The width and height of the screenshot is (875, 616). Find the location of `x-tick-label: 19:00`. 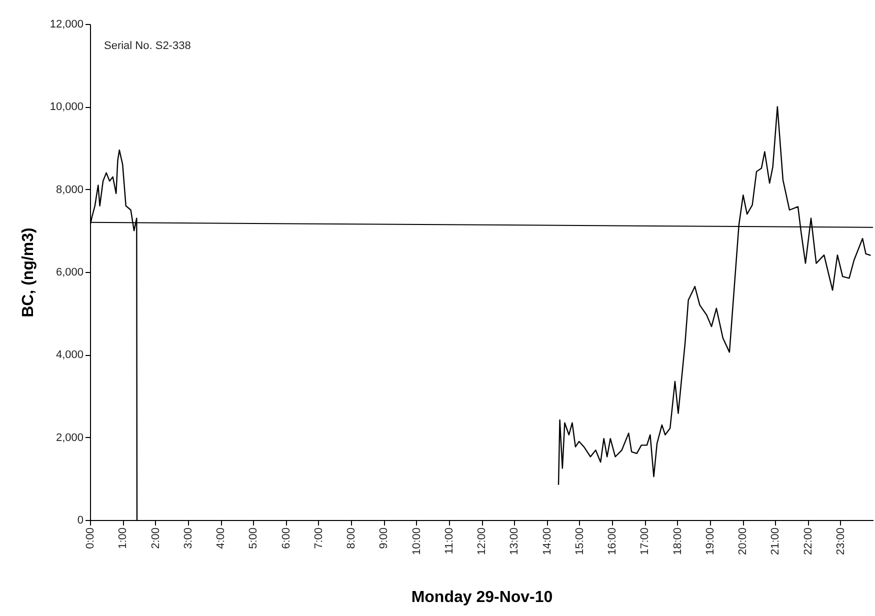

x-tick-label: 19:00 is located at coordinates (710, 542).